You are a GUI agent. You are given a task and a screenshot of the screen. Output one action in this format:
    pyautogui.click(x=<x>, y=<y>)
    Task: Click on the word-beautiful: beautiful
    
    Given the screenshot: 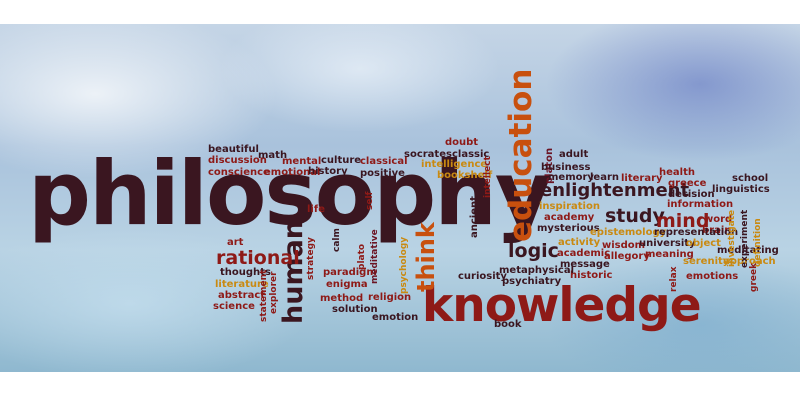 What is the action you would take?
    pyautogui.click(x=233, y=149)
    